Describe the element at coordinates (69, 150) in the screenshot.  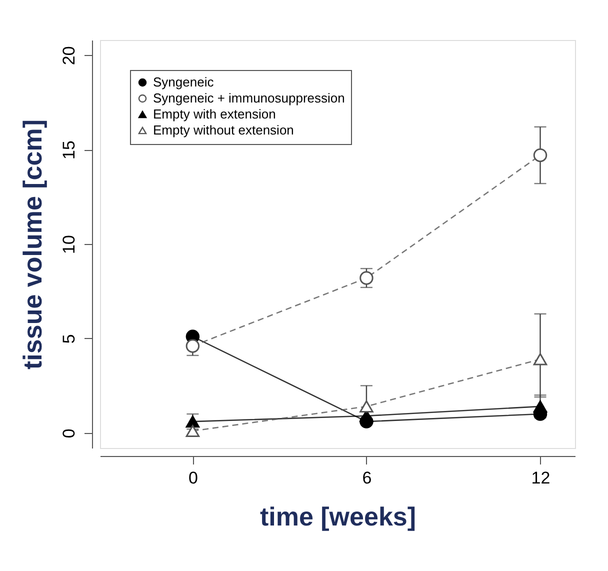
I see `y-tick-label: 15` at that location.